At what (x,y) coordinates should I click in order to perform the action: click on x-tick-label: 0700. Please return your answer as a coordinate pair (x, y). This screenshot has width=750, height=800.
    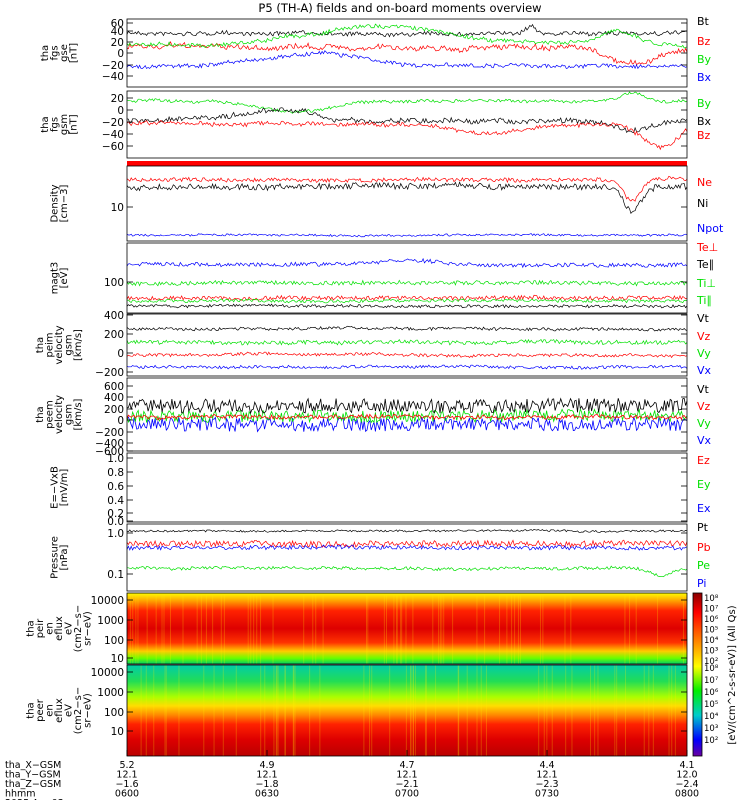
    Looking at the image, I should click on (407, 794).